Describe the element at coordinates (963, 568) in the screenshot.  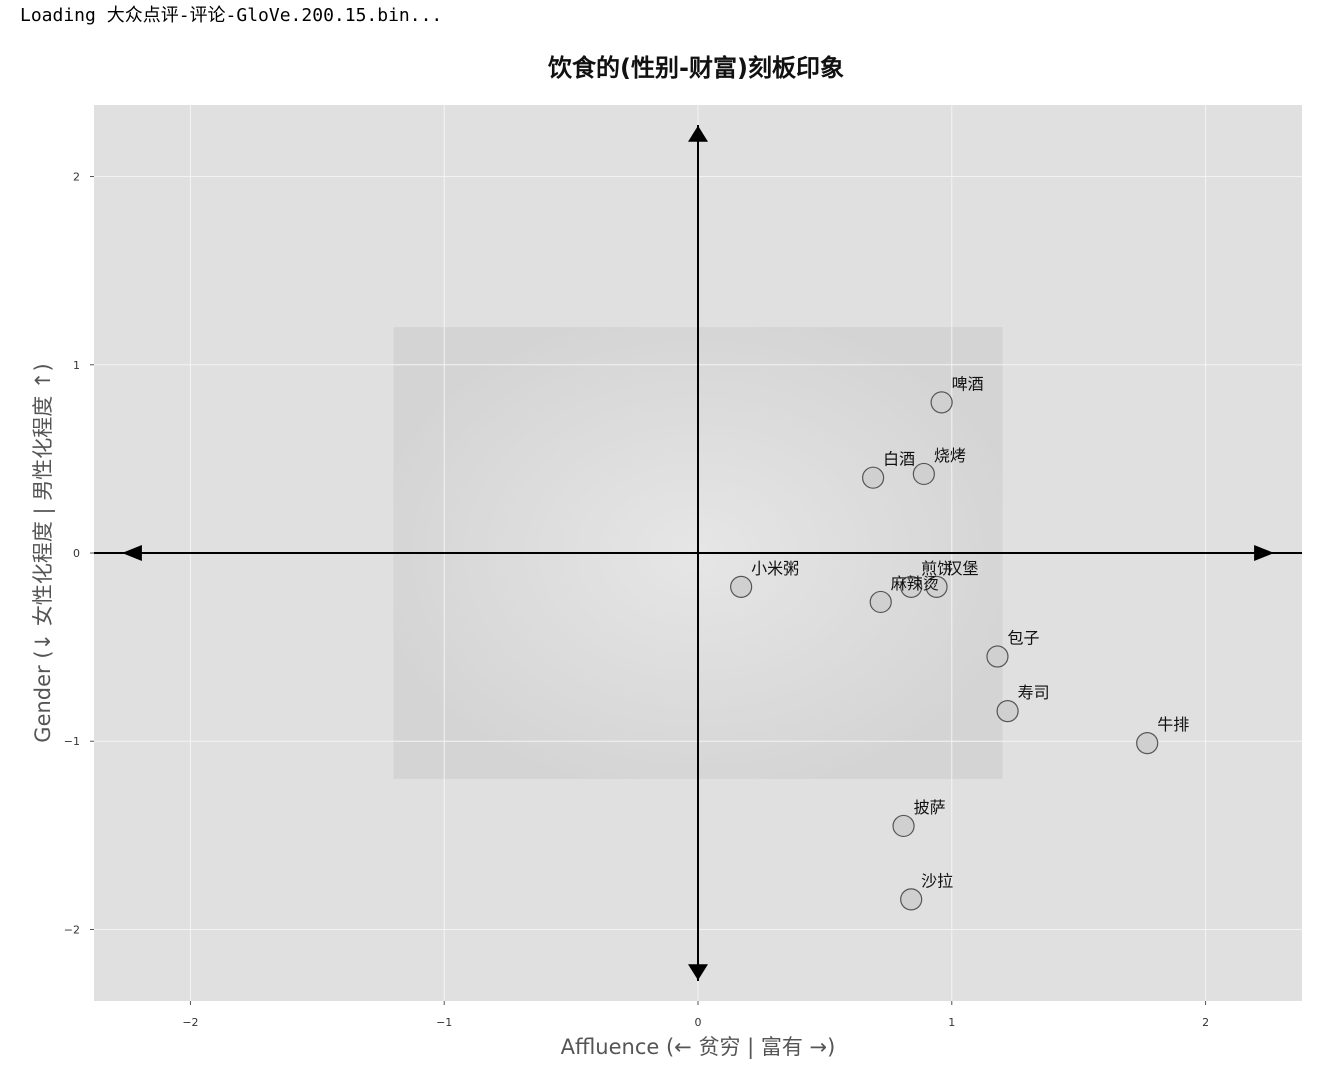
I see `data-point-label: 汉堡` at that location.